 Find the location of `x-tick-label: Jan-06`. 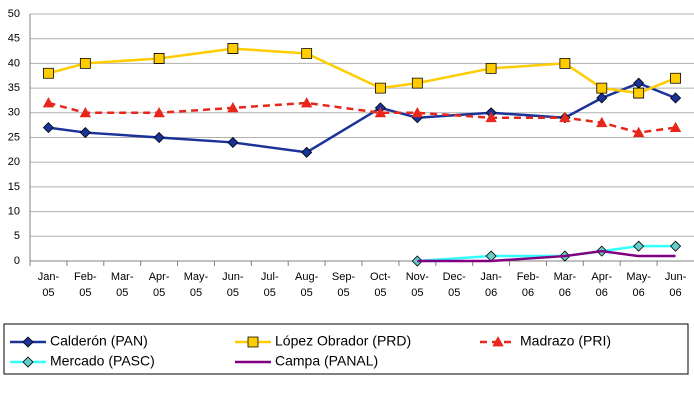

x-tick-label: Jan-06 is located at coordinates (491, 285).